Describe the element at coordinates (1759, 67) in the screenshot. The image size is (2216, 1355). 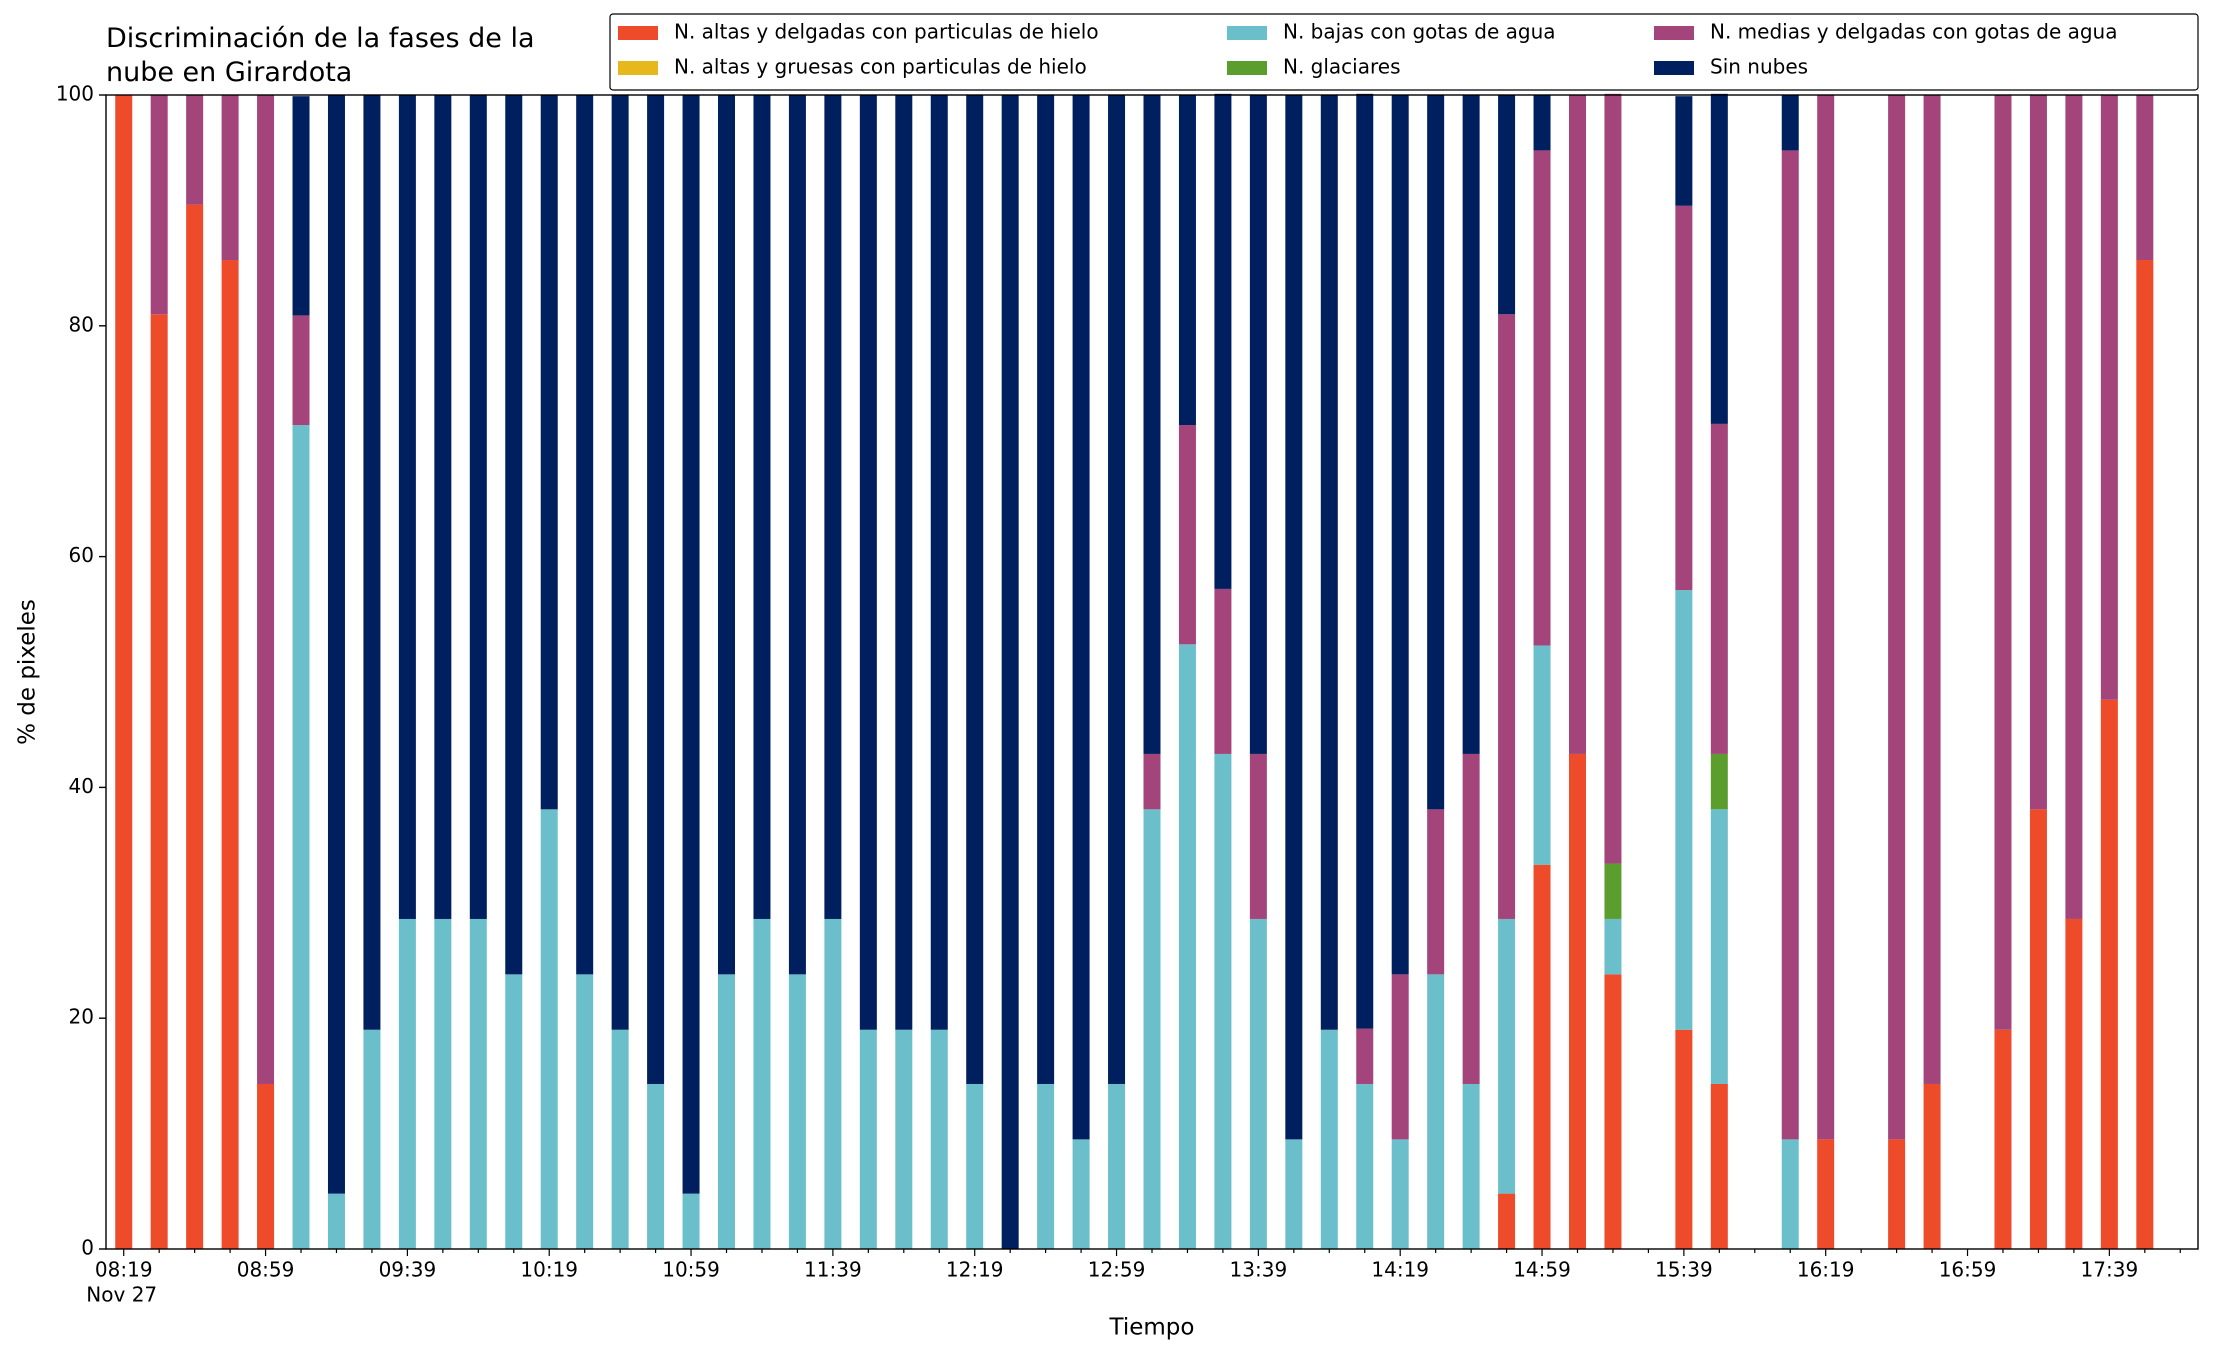
I see `legend-label: Sin nubes` at that location.